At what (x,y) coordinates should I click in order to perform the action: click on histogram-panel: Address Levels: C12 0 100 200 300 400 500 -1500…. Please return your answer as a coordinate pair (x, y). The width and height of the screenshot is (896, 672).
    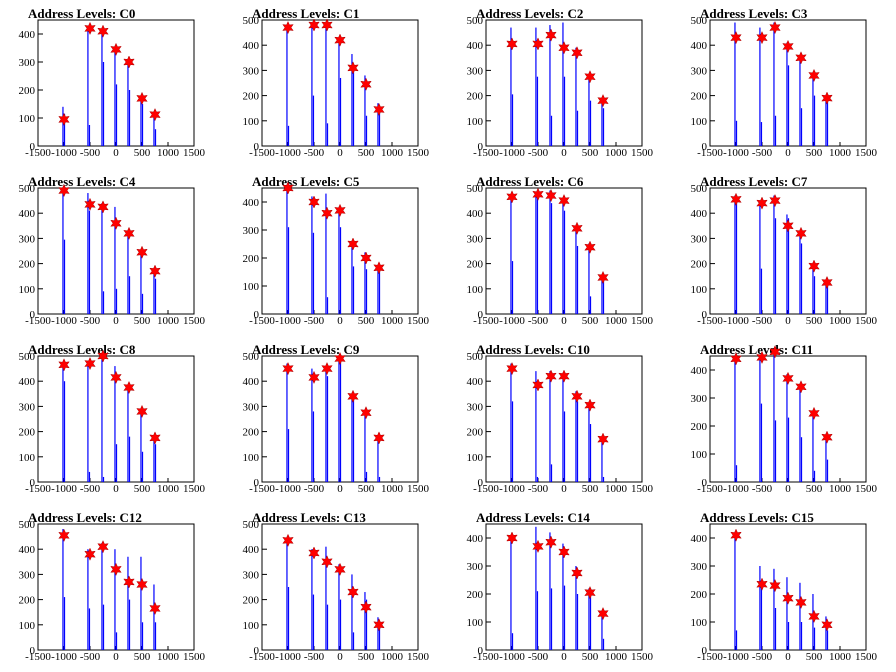
    Looking at the image, I should click on (112, 588).